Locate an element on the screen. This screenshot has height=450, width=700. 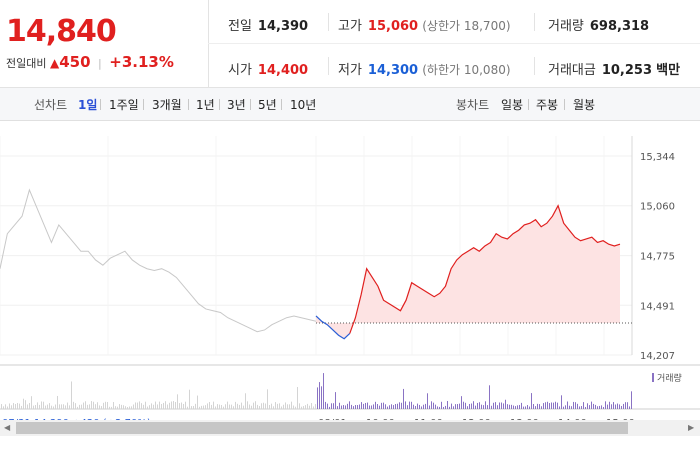
divider is located at coordinates (534, 66).